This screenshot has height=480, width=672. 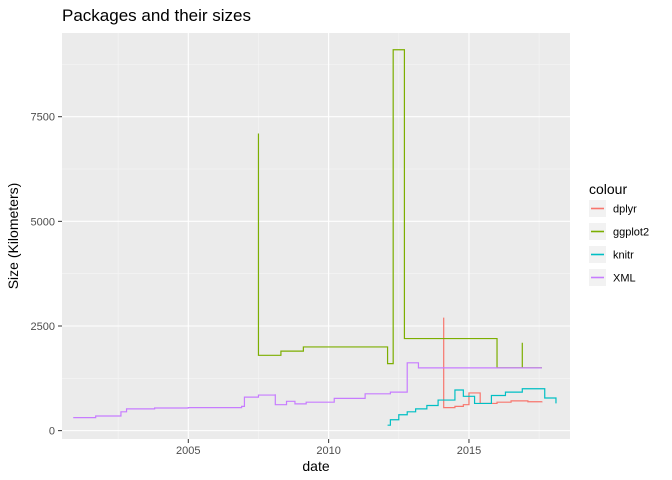 I want to click on x-axis-title: date, so click(x=315, y=466).